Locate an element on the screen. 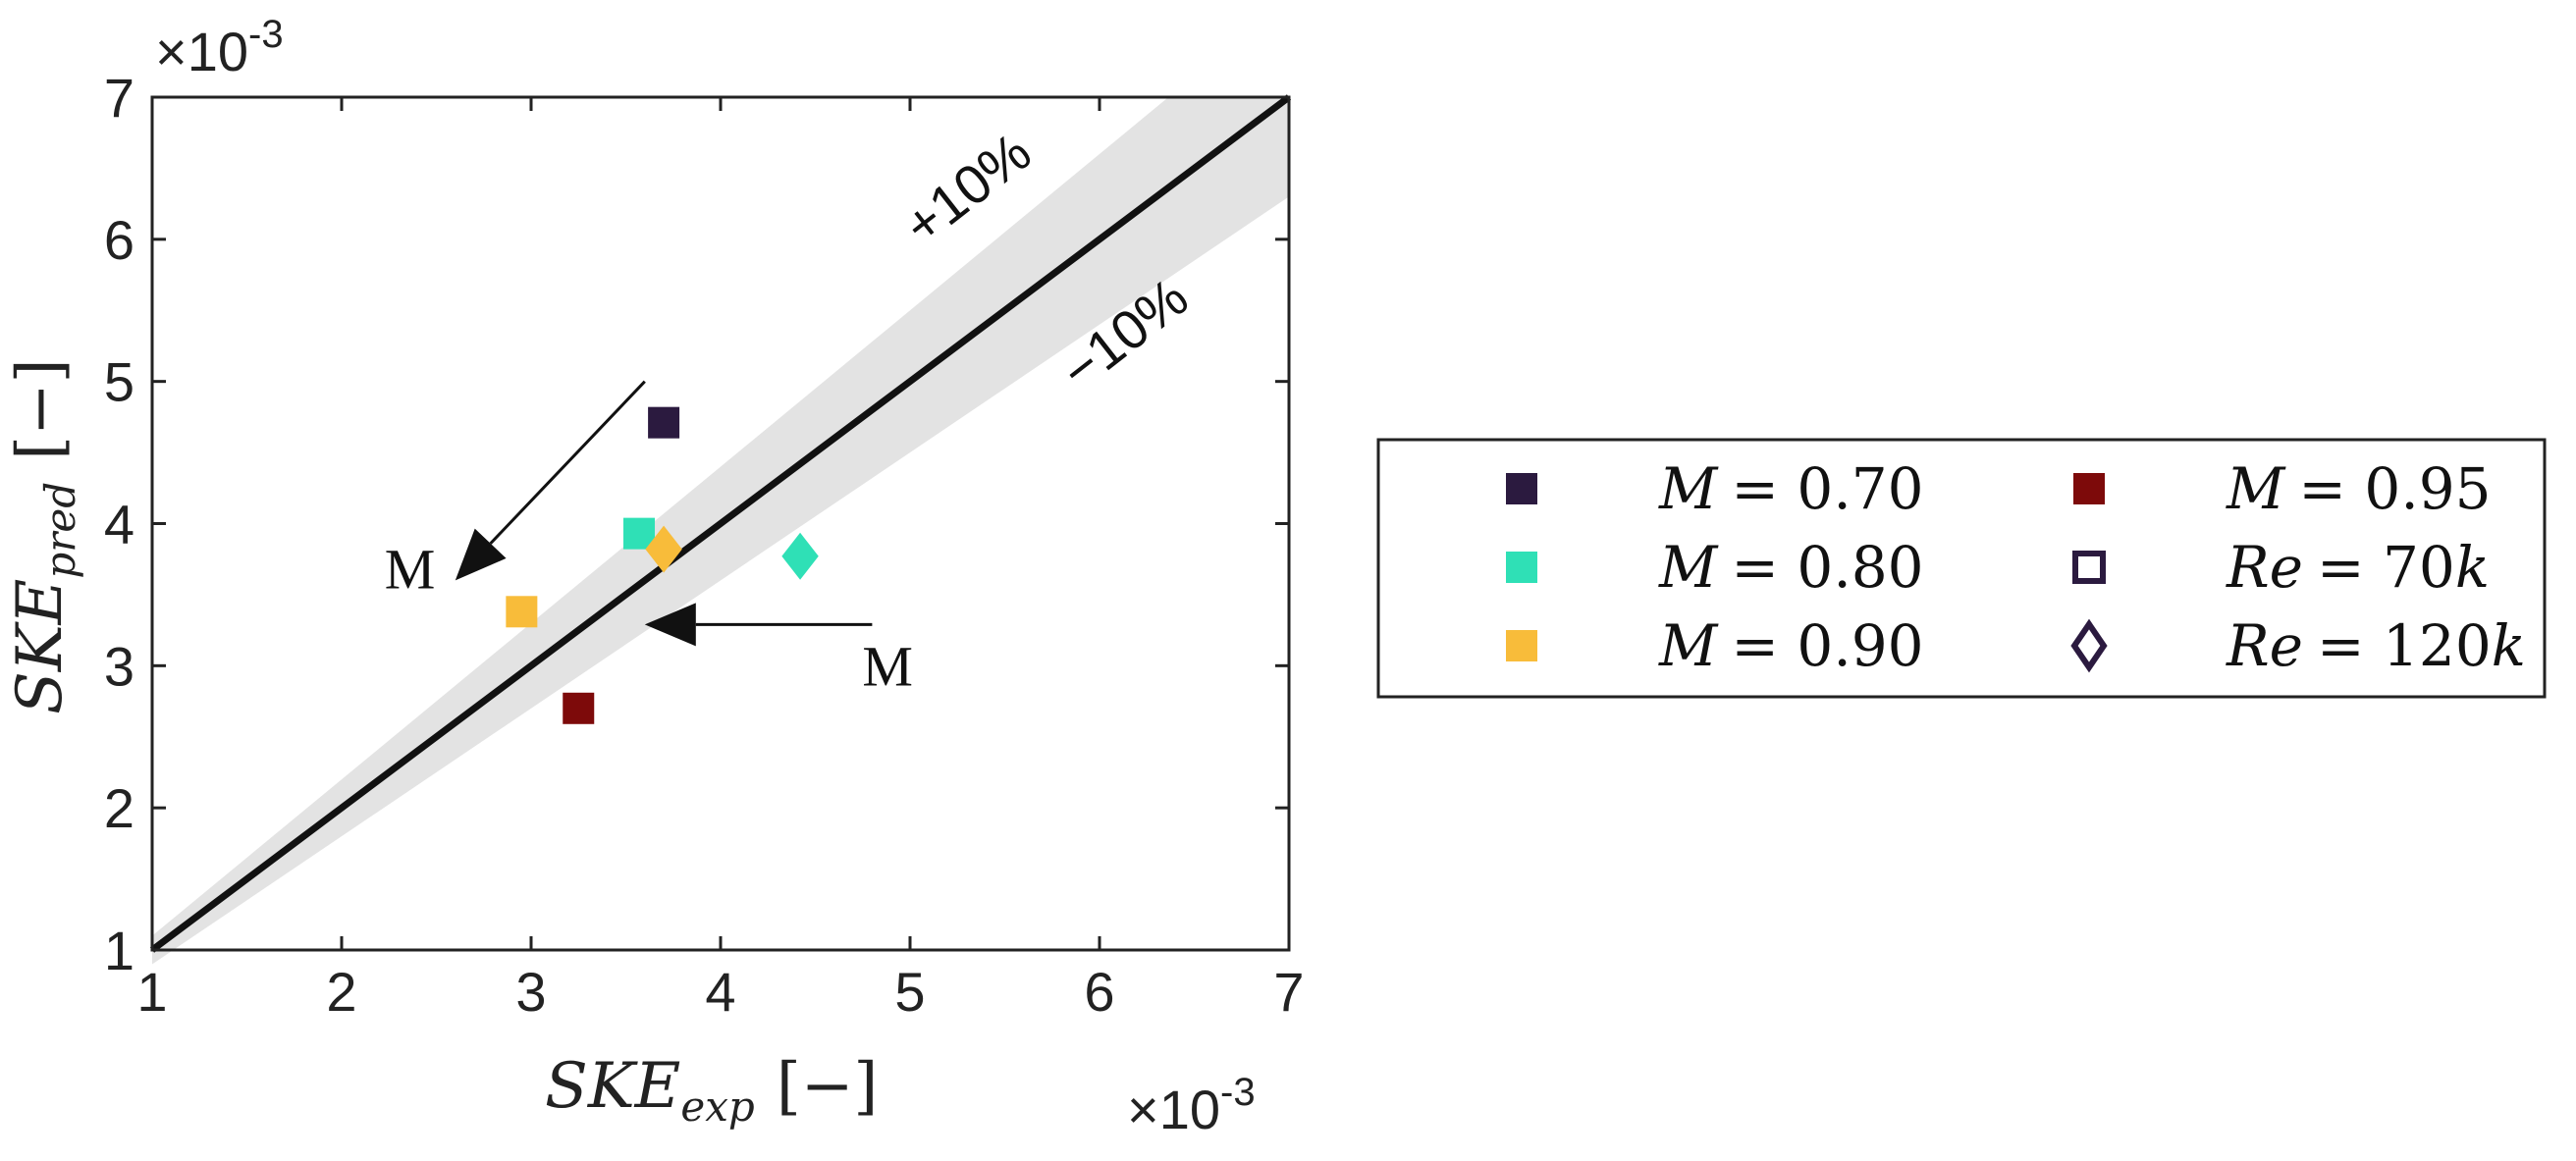 The image size is (2576, 1161). x-axis-label-sub: exp is located at coordinates (717, 1107).